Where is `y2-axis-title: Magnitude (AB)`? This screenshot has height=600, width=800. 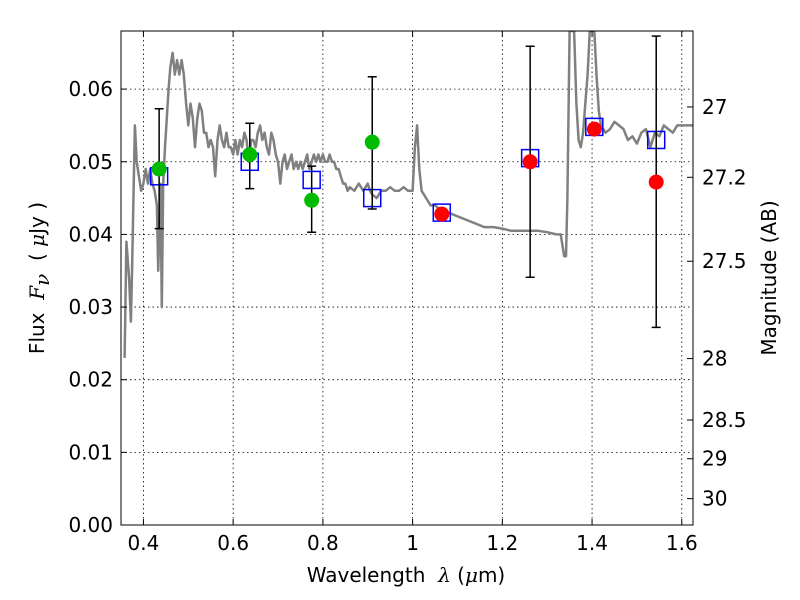
y2-axis-title: Magnitude (AB) is located at coordinates (769, 277).